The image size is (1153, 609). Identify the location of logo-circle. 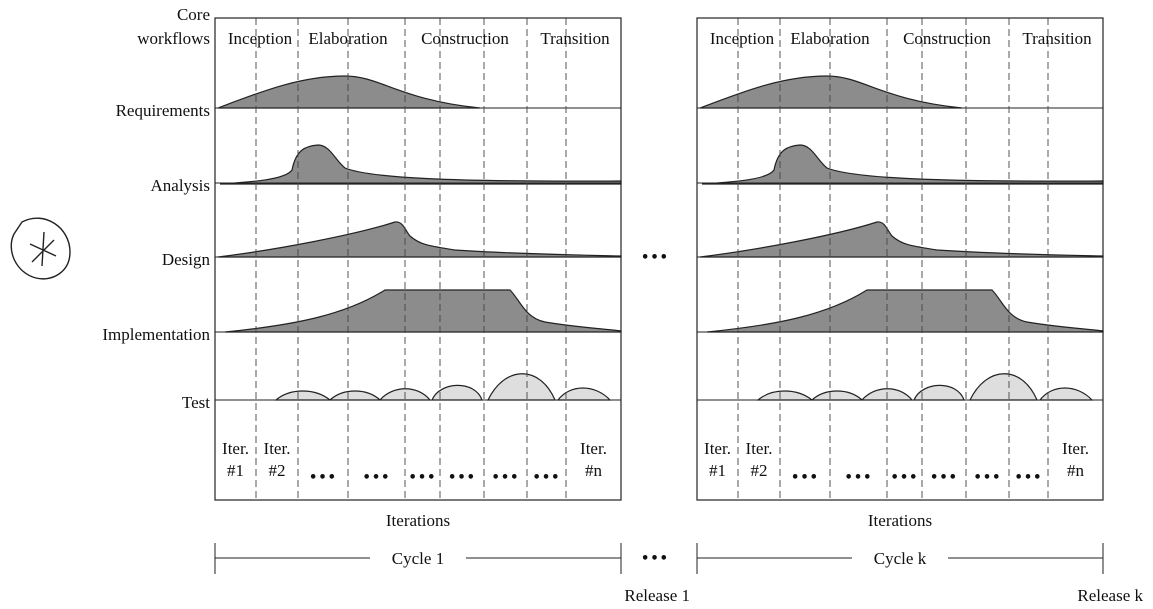
(40, 248).